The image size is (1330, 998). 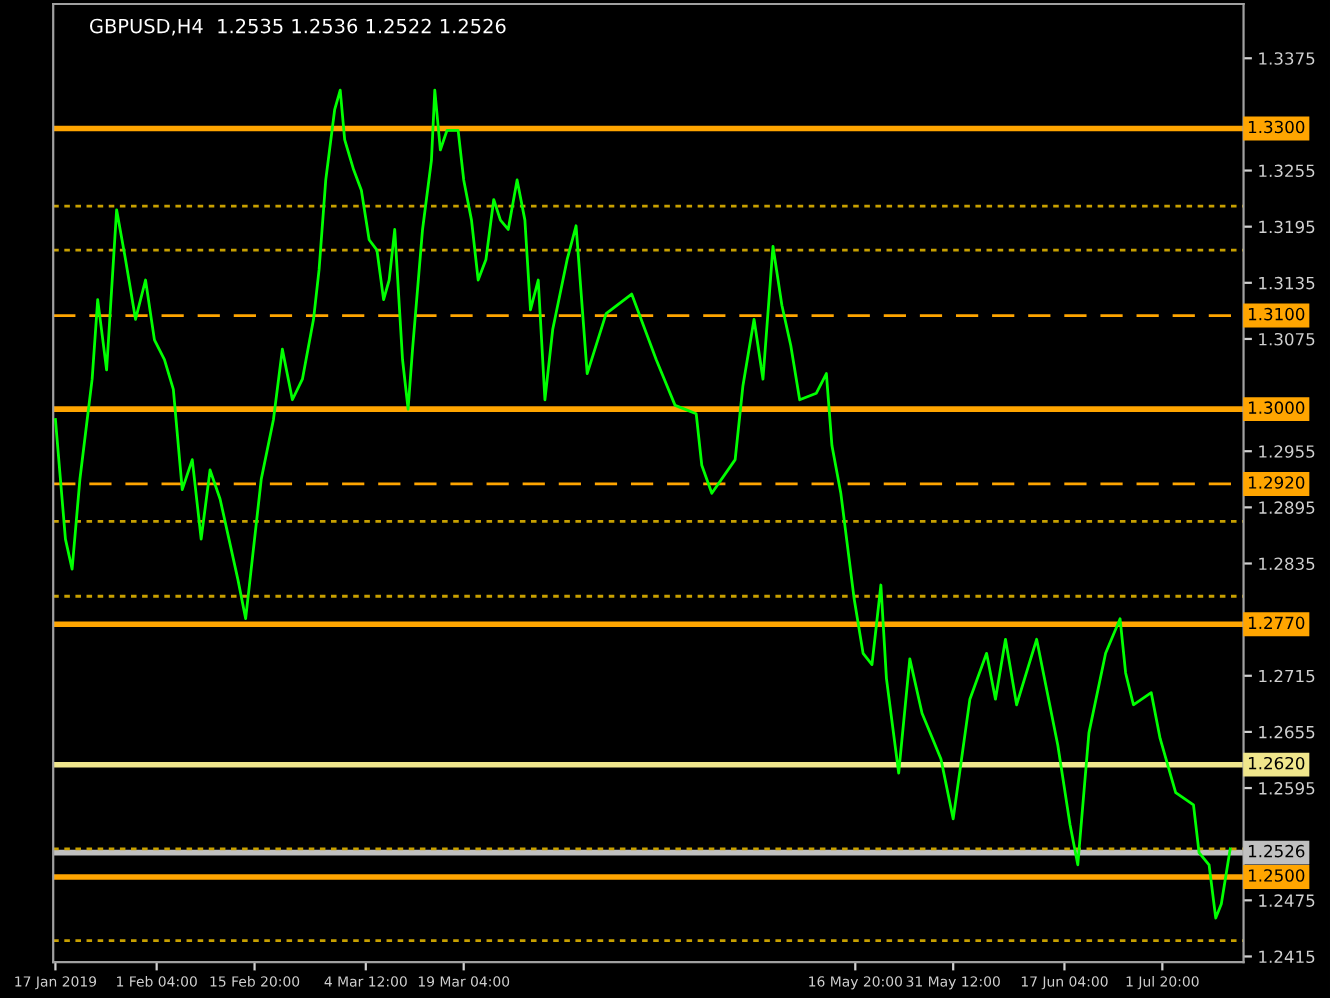 What do you see at coordinates (1287, 788) in the screenshot?
I see `y-tick-label: 1.2595` at bounding box center [1287, 788].